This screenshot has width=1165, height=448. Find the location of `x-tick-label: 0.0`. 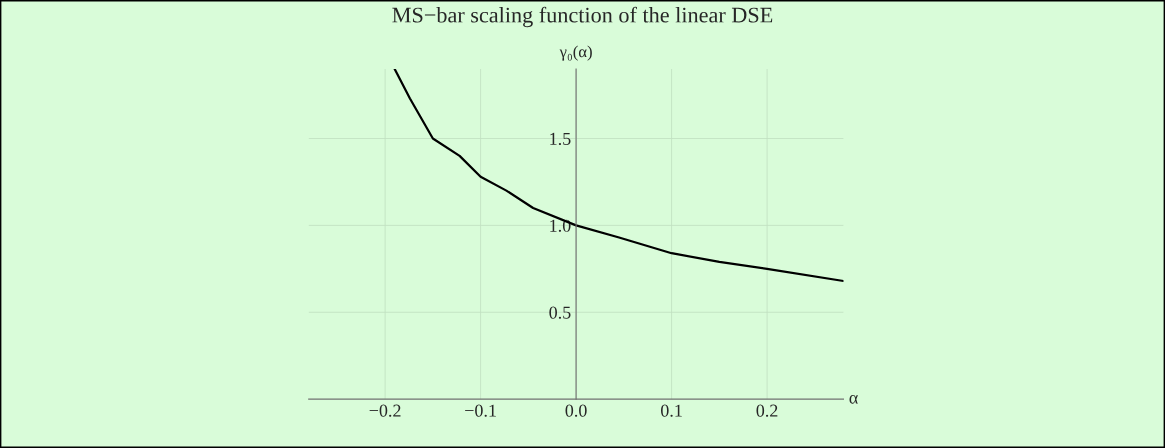

x-tick-label: 0.0 is located at coordinates (576, 410).